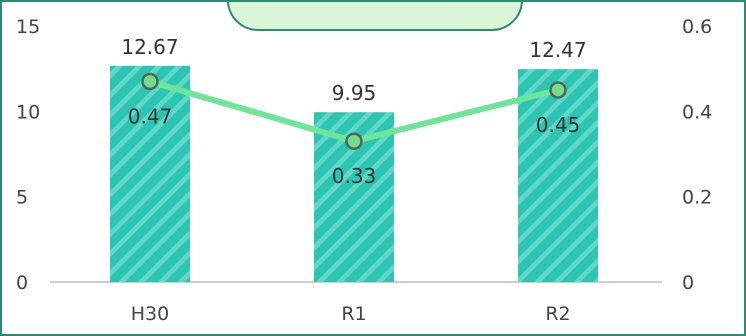 This screenshot has width=746, height=336. Describe the element at coordinates (557, 50) in the screenshot. I see `bar-value-label: 12.47` at that location.